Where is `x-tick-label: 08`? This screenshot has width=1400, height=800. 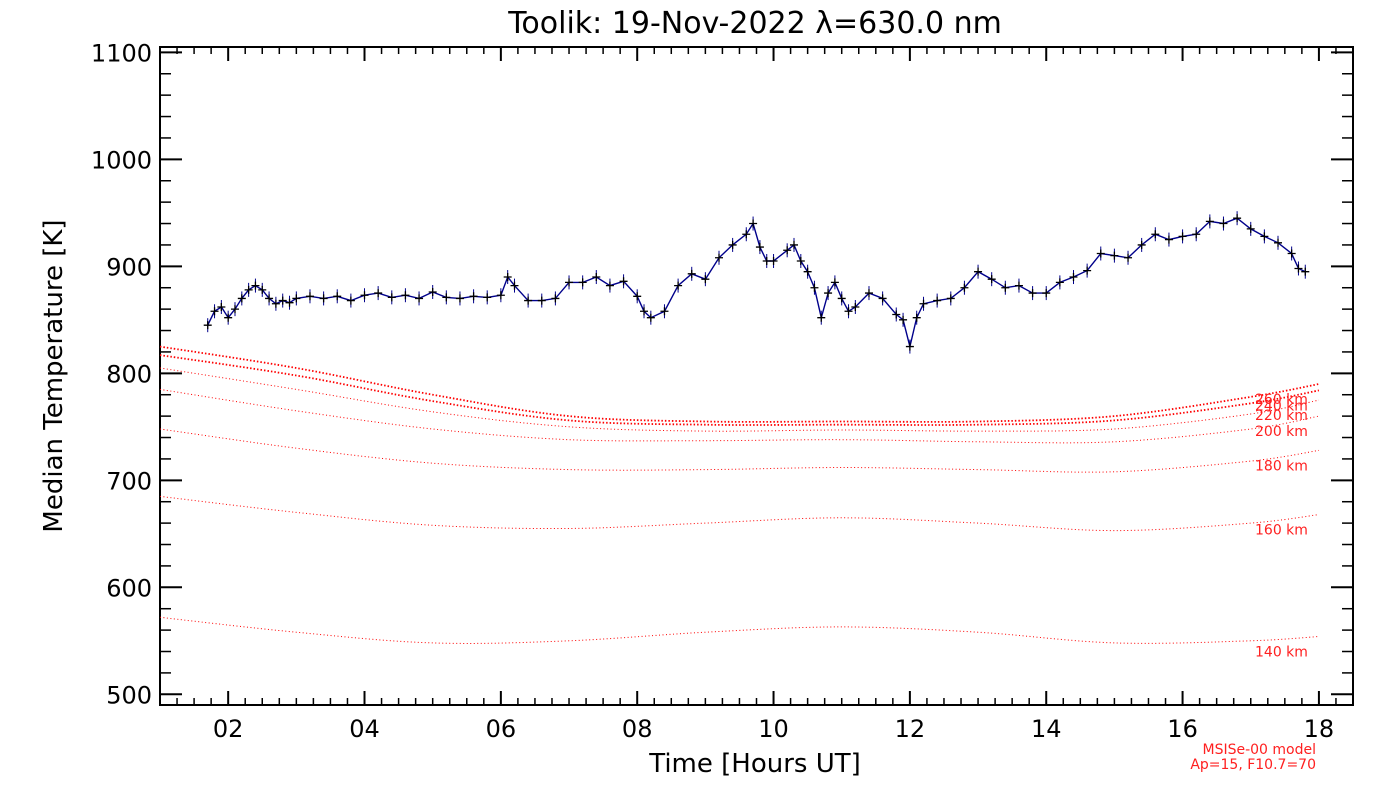
x-tick-label: 08 is located at coordinates (637, 729).